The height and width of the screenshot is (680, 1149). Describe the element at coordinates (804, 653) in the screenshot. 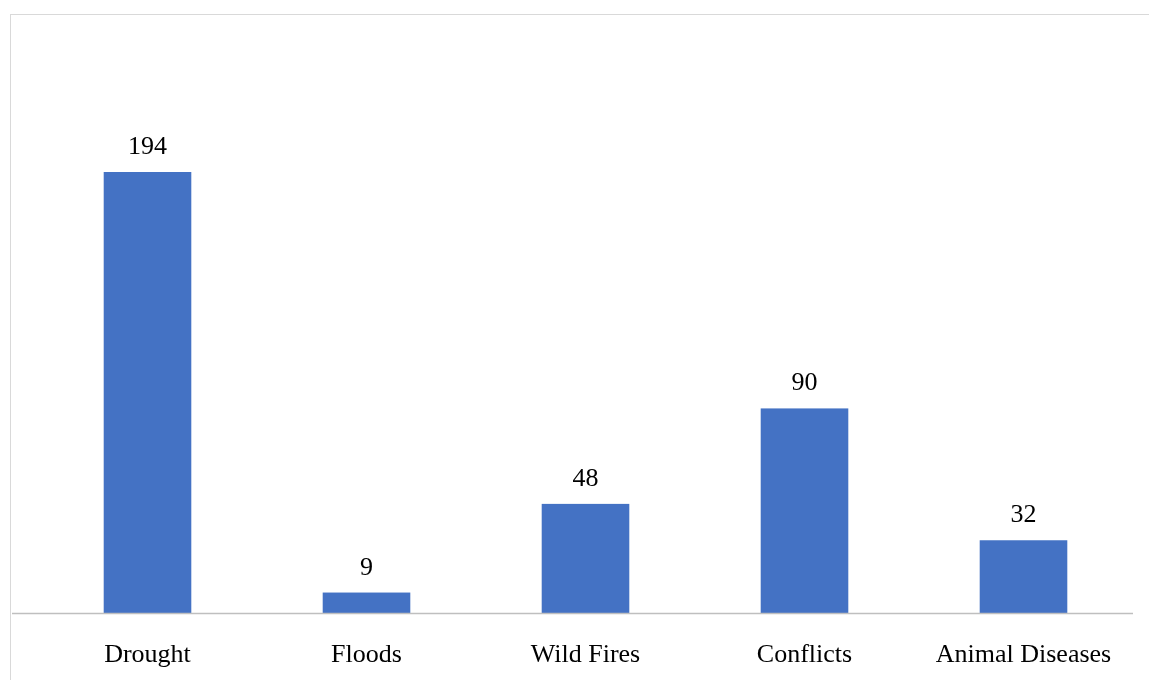

I see `x-tick-label: Conflicts` at that location.